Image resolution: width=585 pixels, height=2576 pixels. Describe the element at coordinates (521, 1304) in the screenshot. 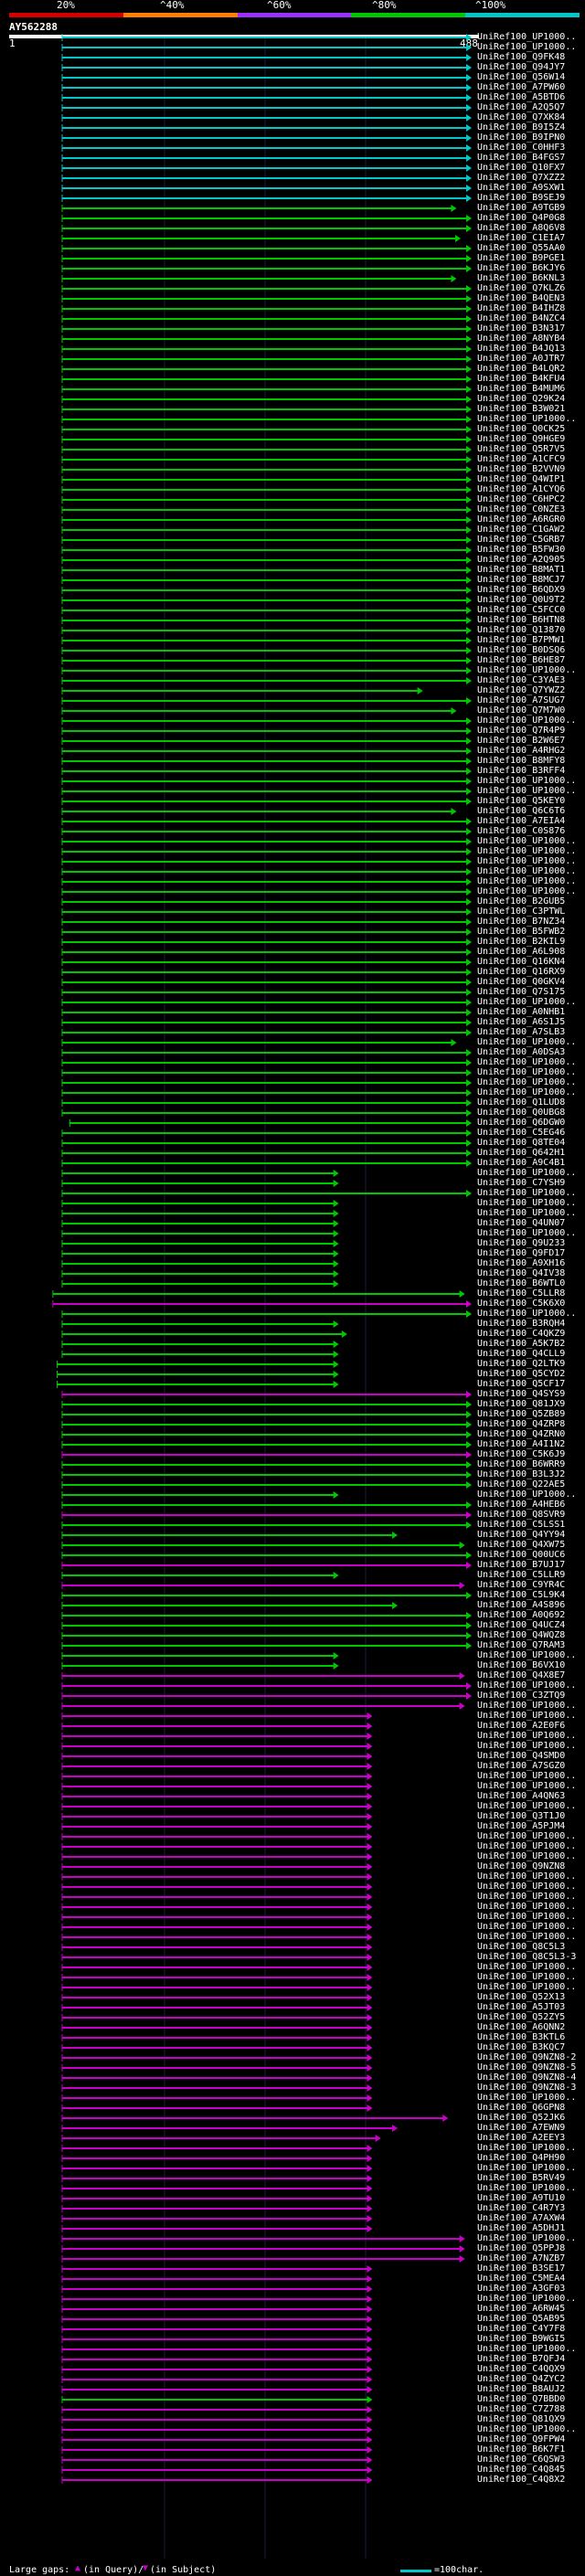

I see `hit-label: UniRef100_C5K6X0` at that location.